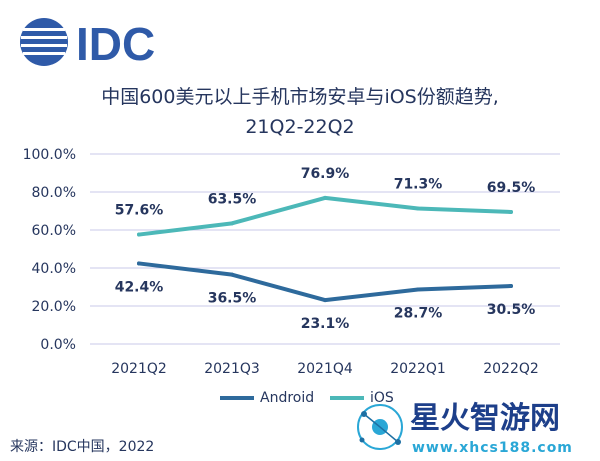  I want to click on legend-label-ios: iOS, so click(382, 398).